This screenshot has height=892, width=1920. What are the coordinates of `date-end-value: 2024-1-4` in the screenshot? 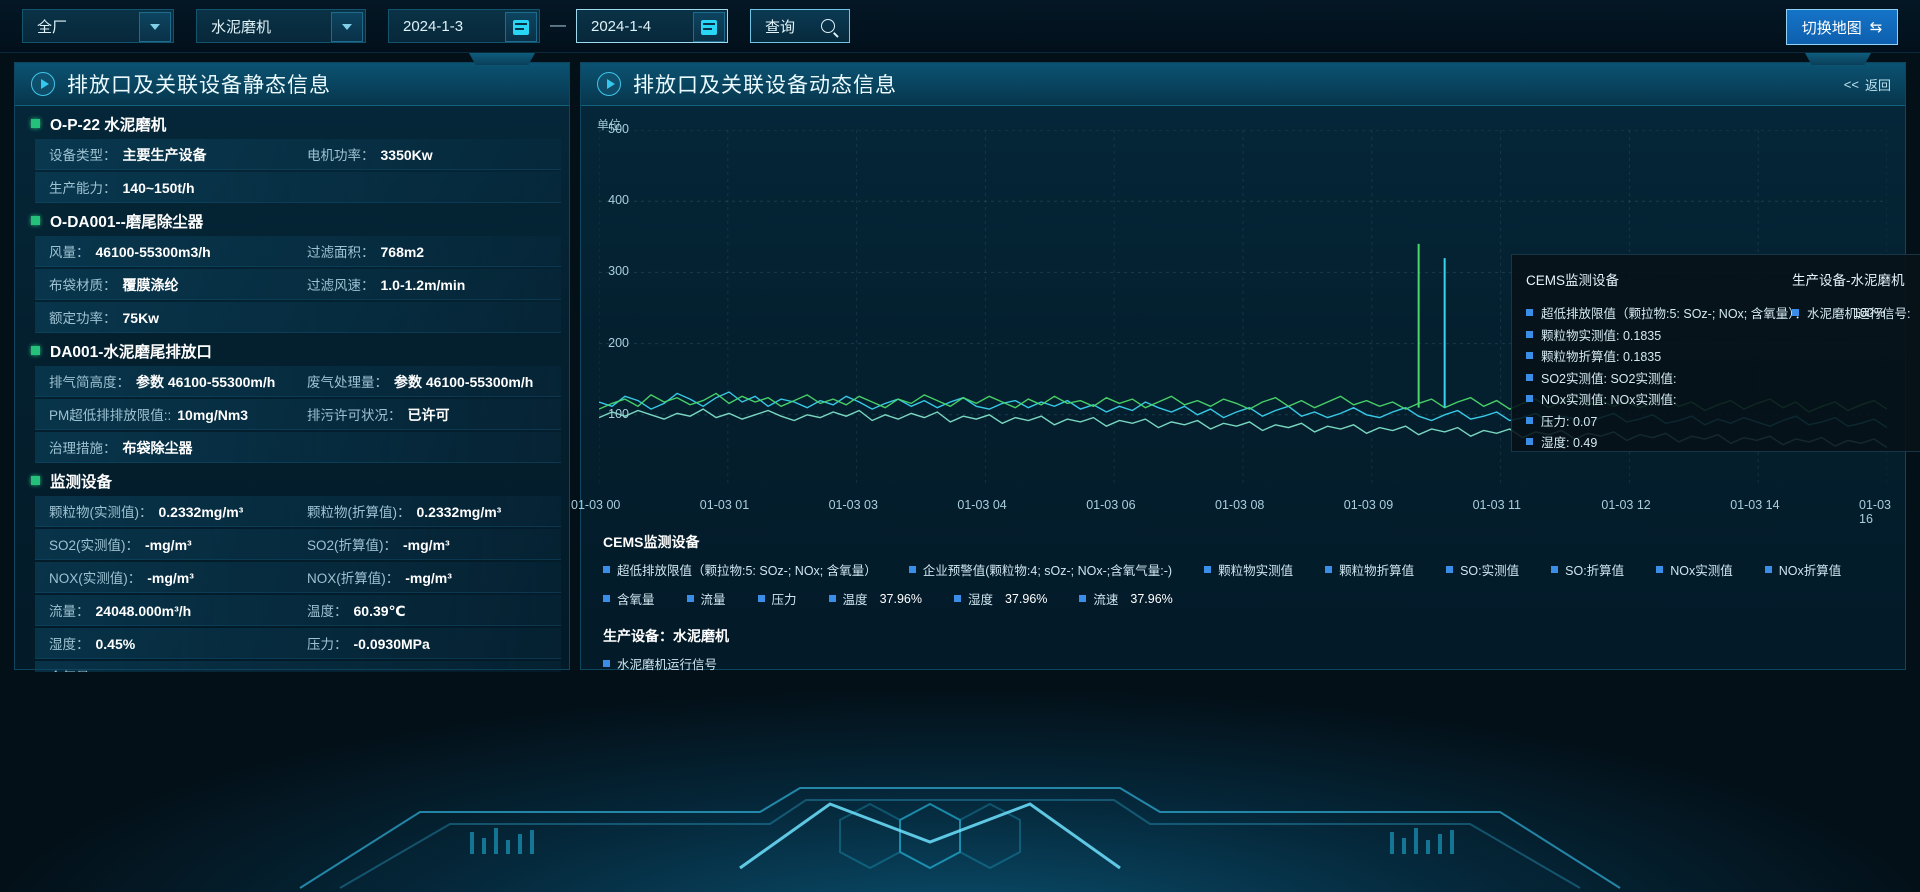 It's located at (621, 26).